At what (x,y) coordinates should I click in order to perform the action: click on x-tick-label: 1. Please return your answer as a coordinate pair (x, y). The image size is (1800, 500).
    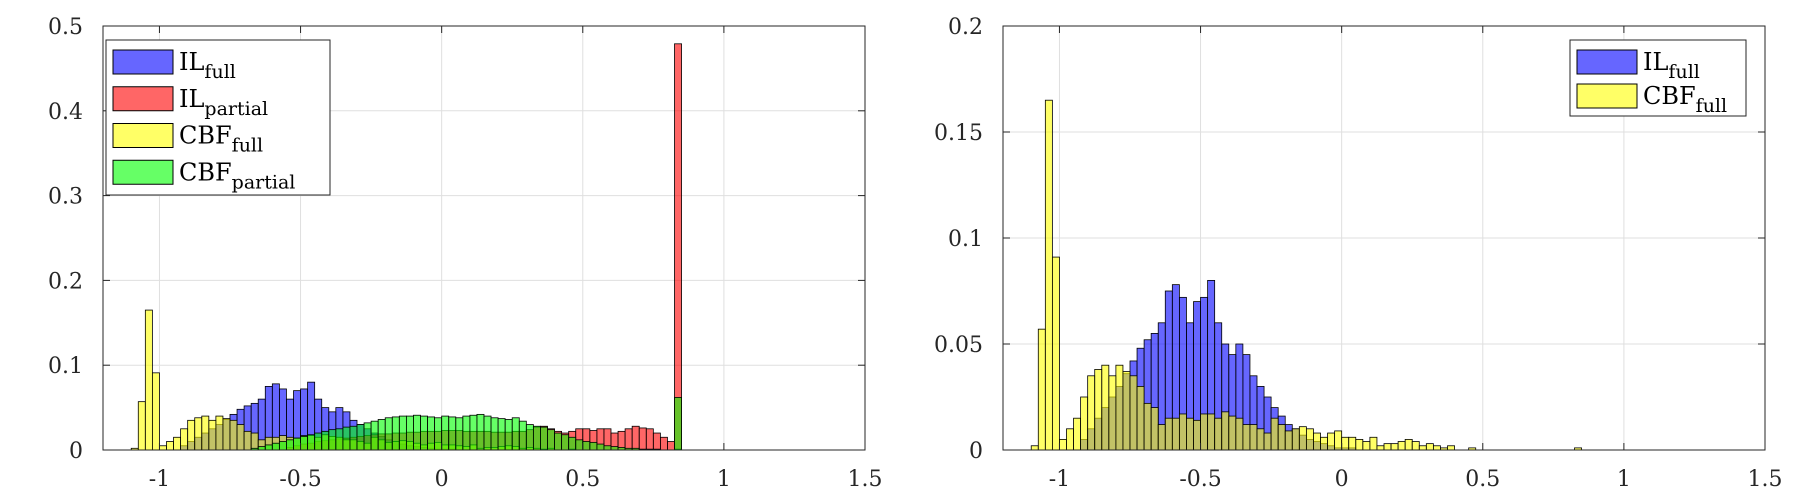
    Looking at the image, I should click on (1624, 479).